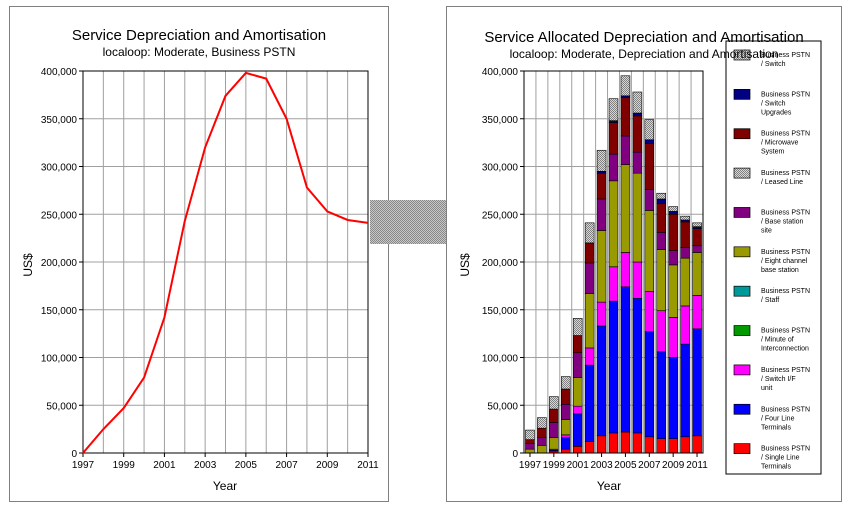  I want to click on legend-label: Business PSTN / Staff, so click(785, 296).